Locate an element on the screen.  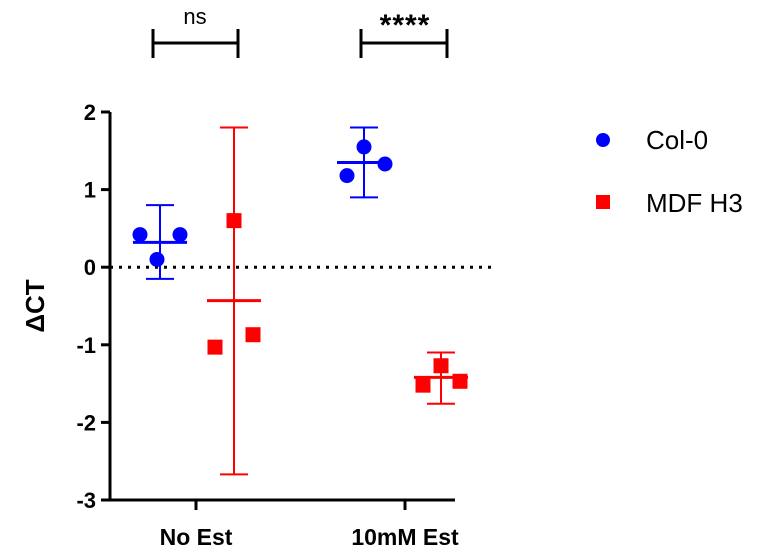
x-category-label-no-est: No Est is located at coordinates (196, 537).